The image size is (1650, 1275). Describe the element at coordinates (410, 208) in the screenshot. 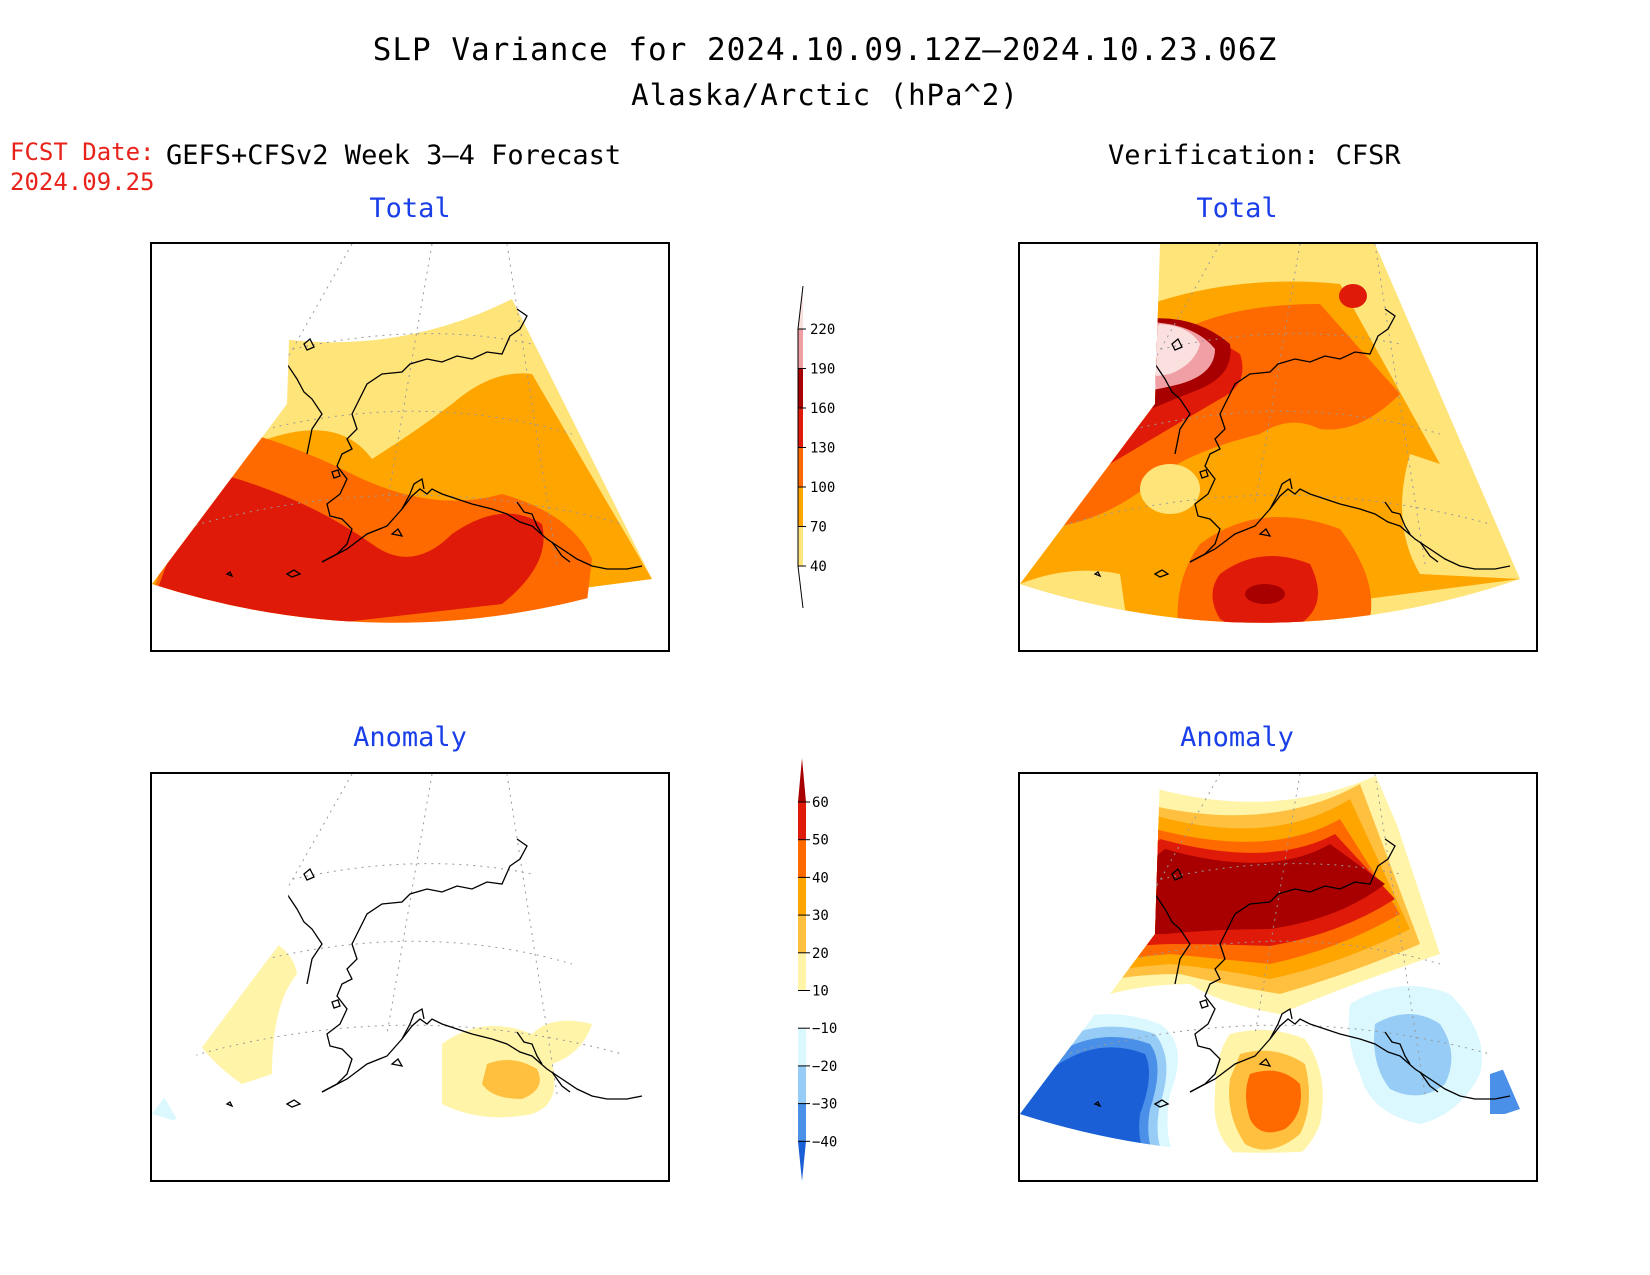

I see `subtitle-tl: Total` at that location.